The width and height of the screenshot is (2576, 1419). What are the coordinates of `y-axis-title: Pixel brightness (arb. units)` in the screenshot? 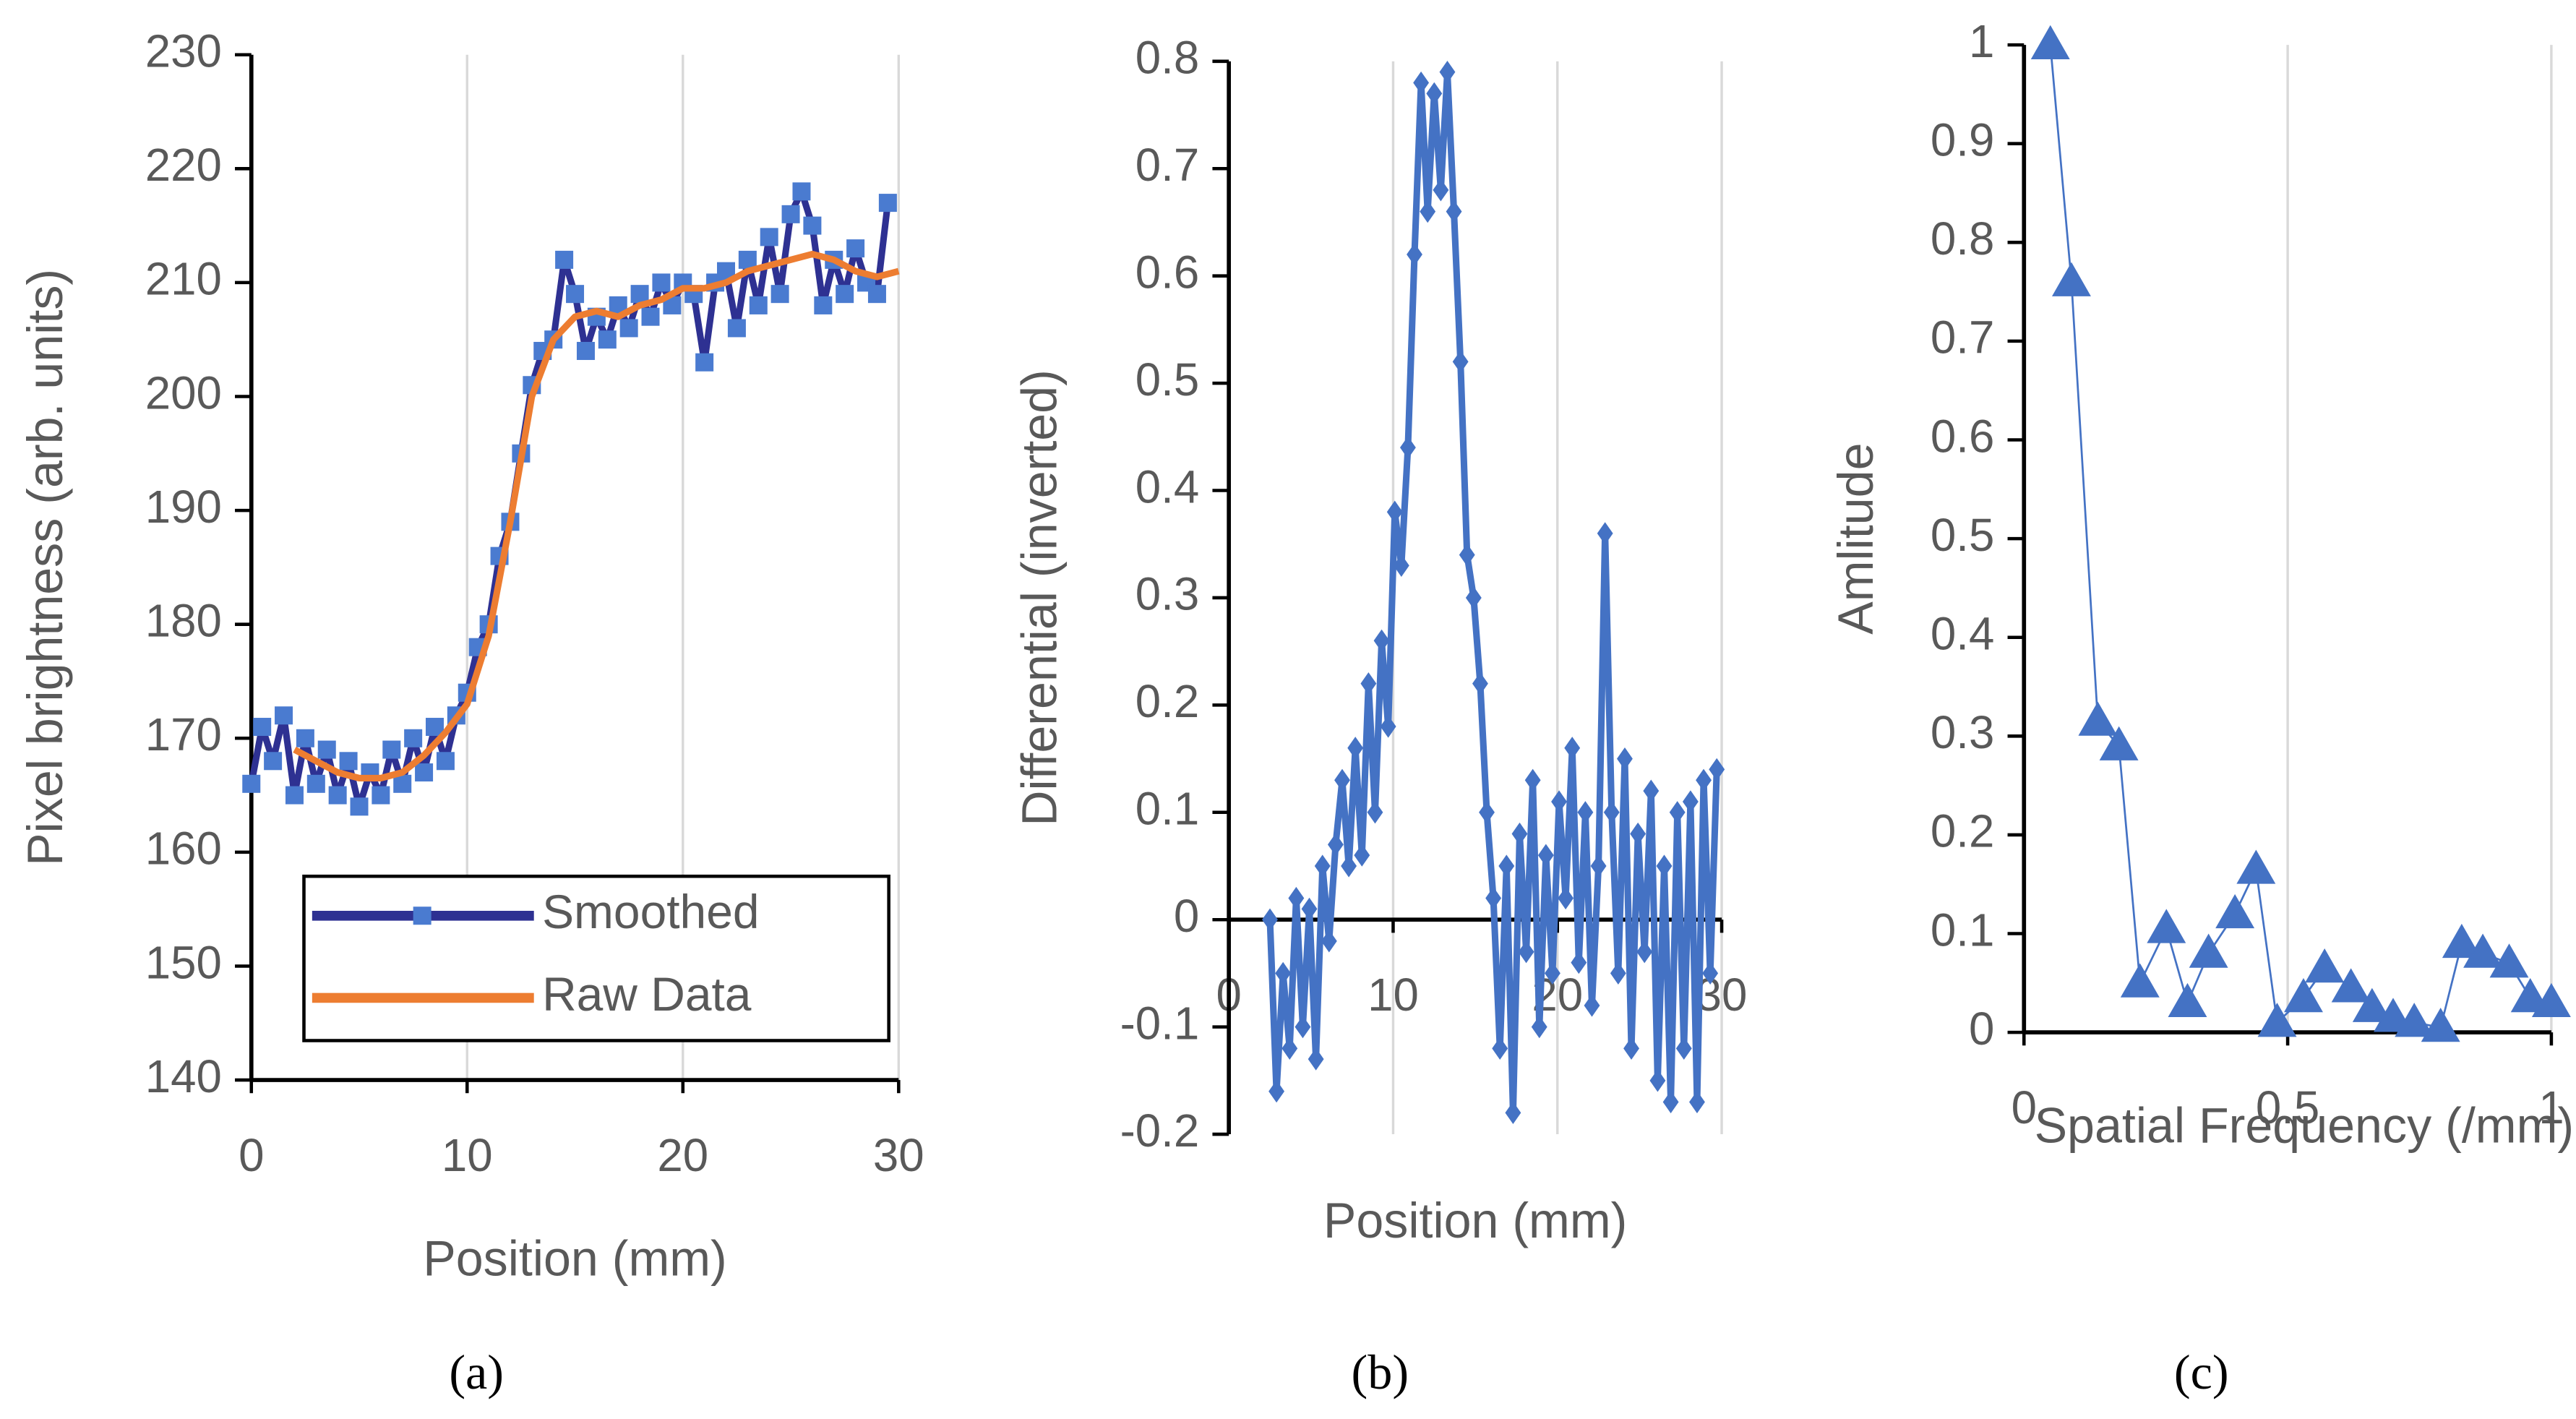 It's located at (46, 567).